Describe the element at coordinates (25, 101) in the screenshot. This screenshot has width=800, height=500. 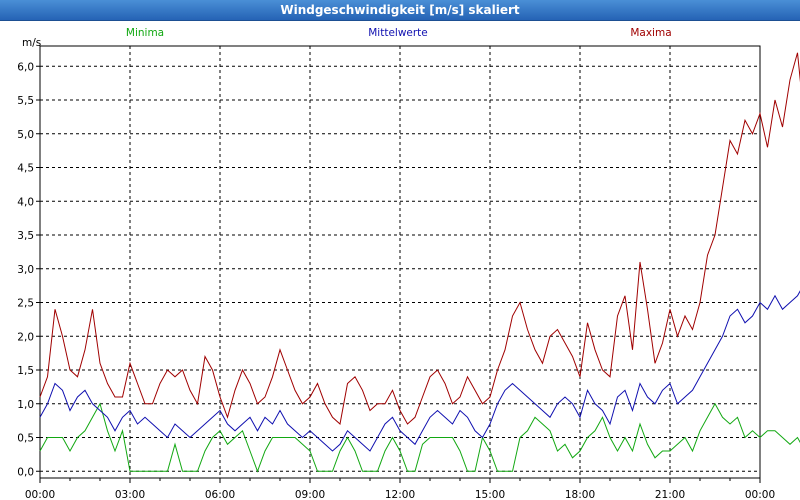
I see `y-tick-label: 5,5` at that location.